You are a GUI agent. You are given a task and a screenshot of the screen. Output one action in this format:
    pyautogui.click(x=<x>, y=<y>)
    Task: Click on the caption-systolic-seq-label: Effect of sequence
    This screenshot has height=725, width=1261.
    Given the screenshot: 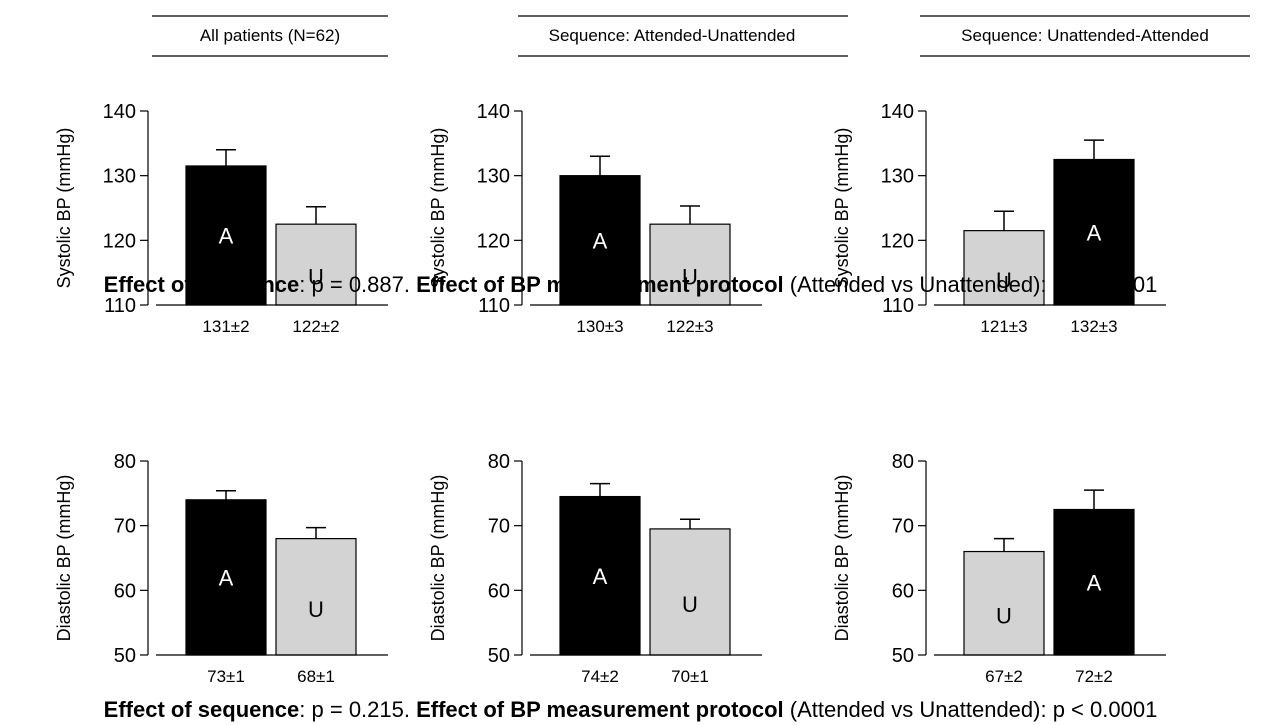 What is the action you would take?
    pyautogui.click(x=201, y=284)
    